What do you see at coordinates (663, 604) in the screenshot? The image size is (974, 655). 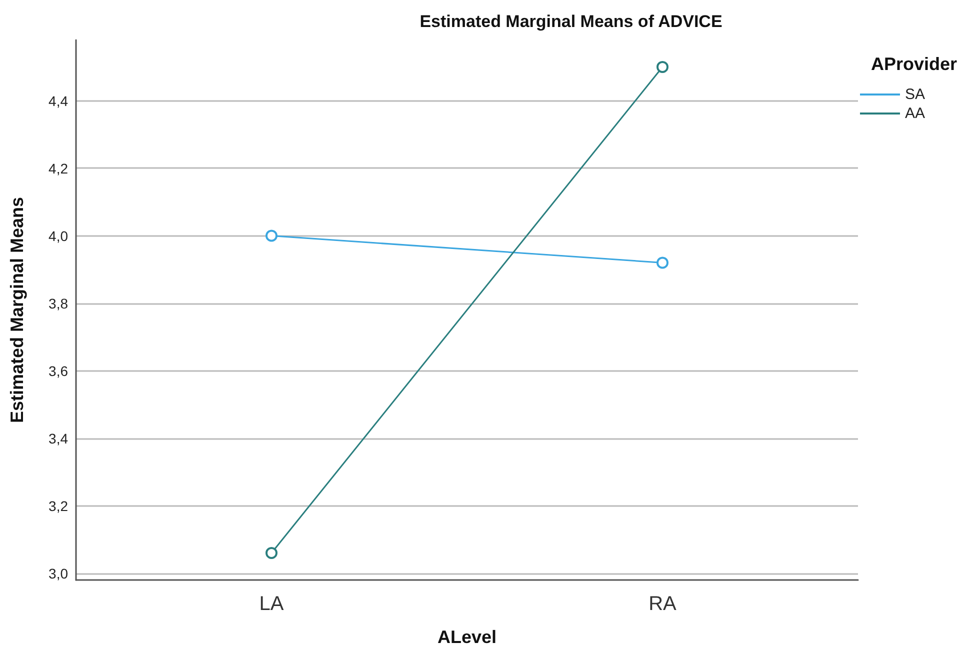 I see `x-tick-label: RA` at bounding box center [663, 604].